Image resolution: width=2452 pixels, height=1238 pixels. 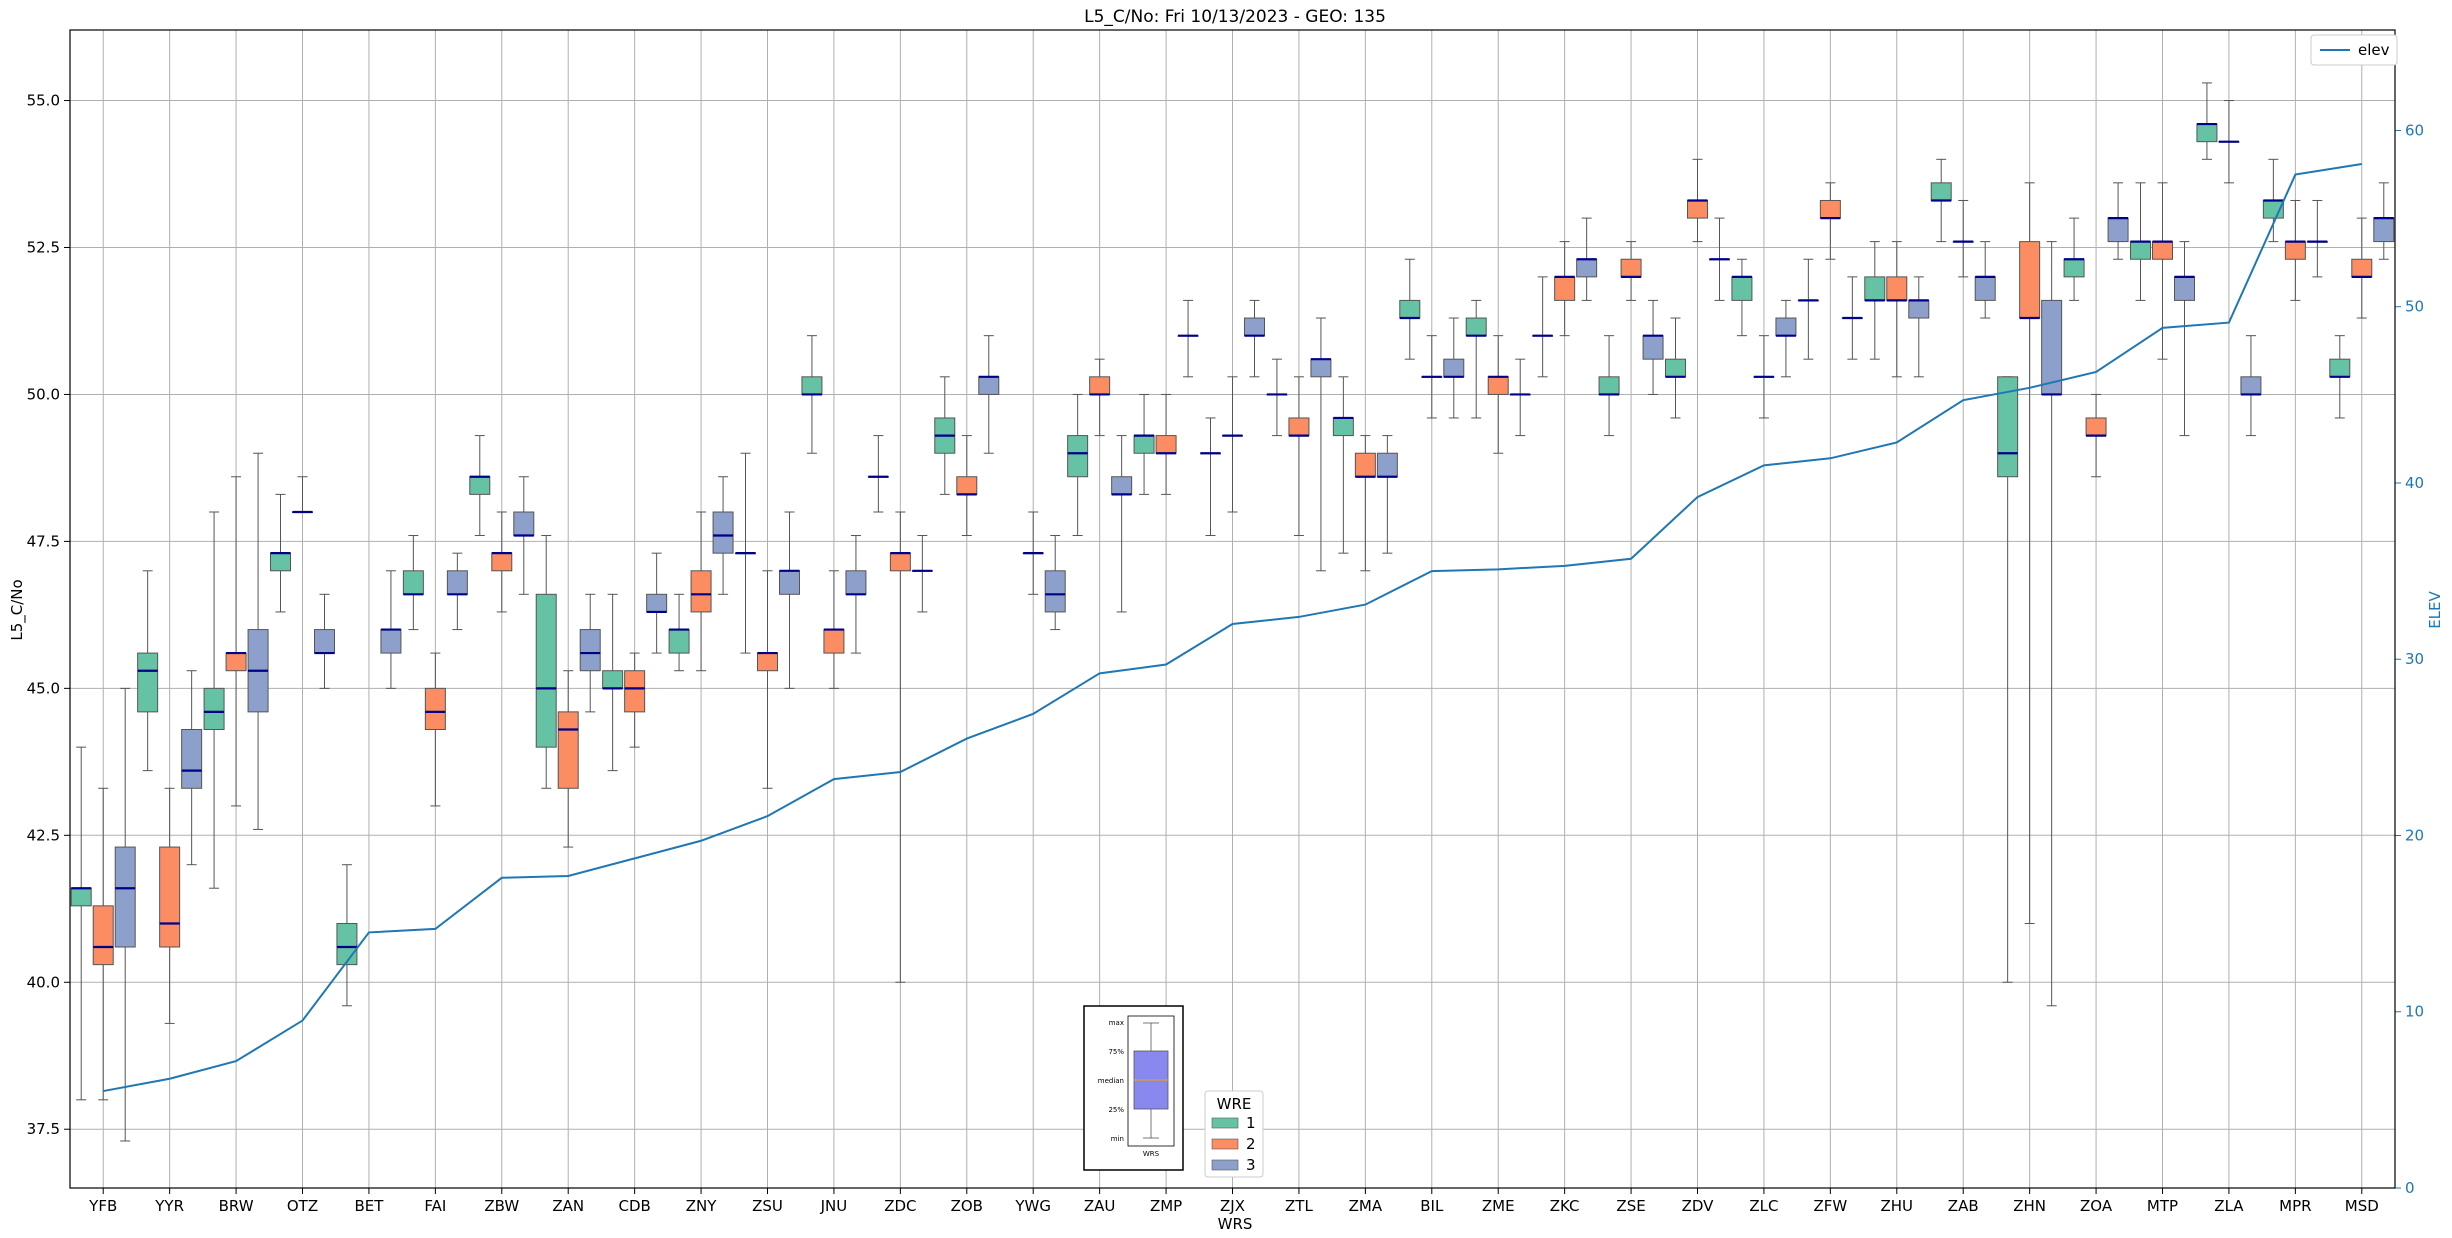 I want to click on box-jnu-wre3, so click(x=856, y=594).